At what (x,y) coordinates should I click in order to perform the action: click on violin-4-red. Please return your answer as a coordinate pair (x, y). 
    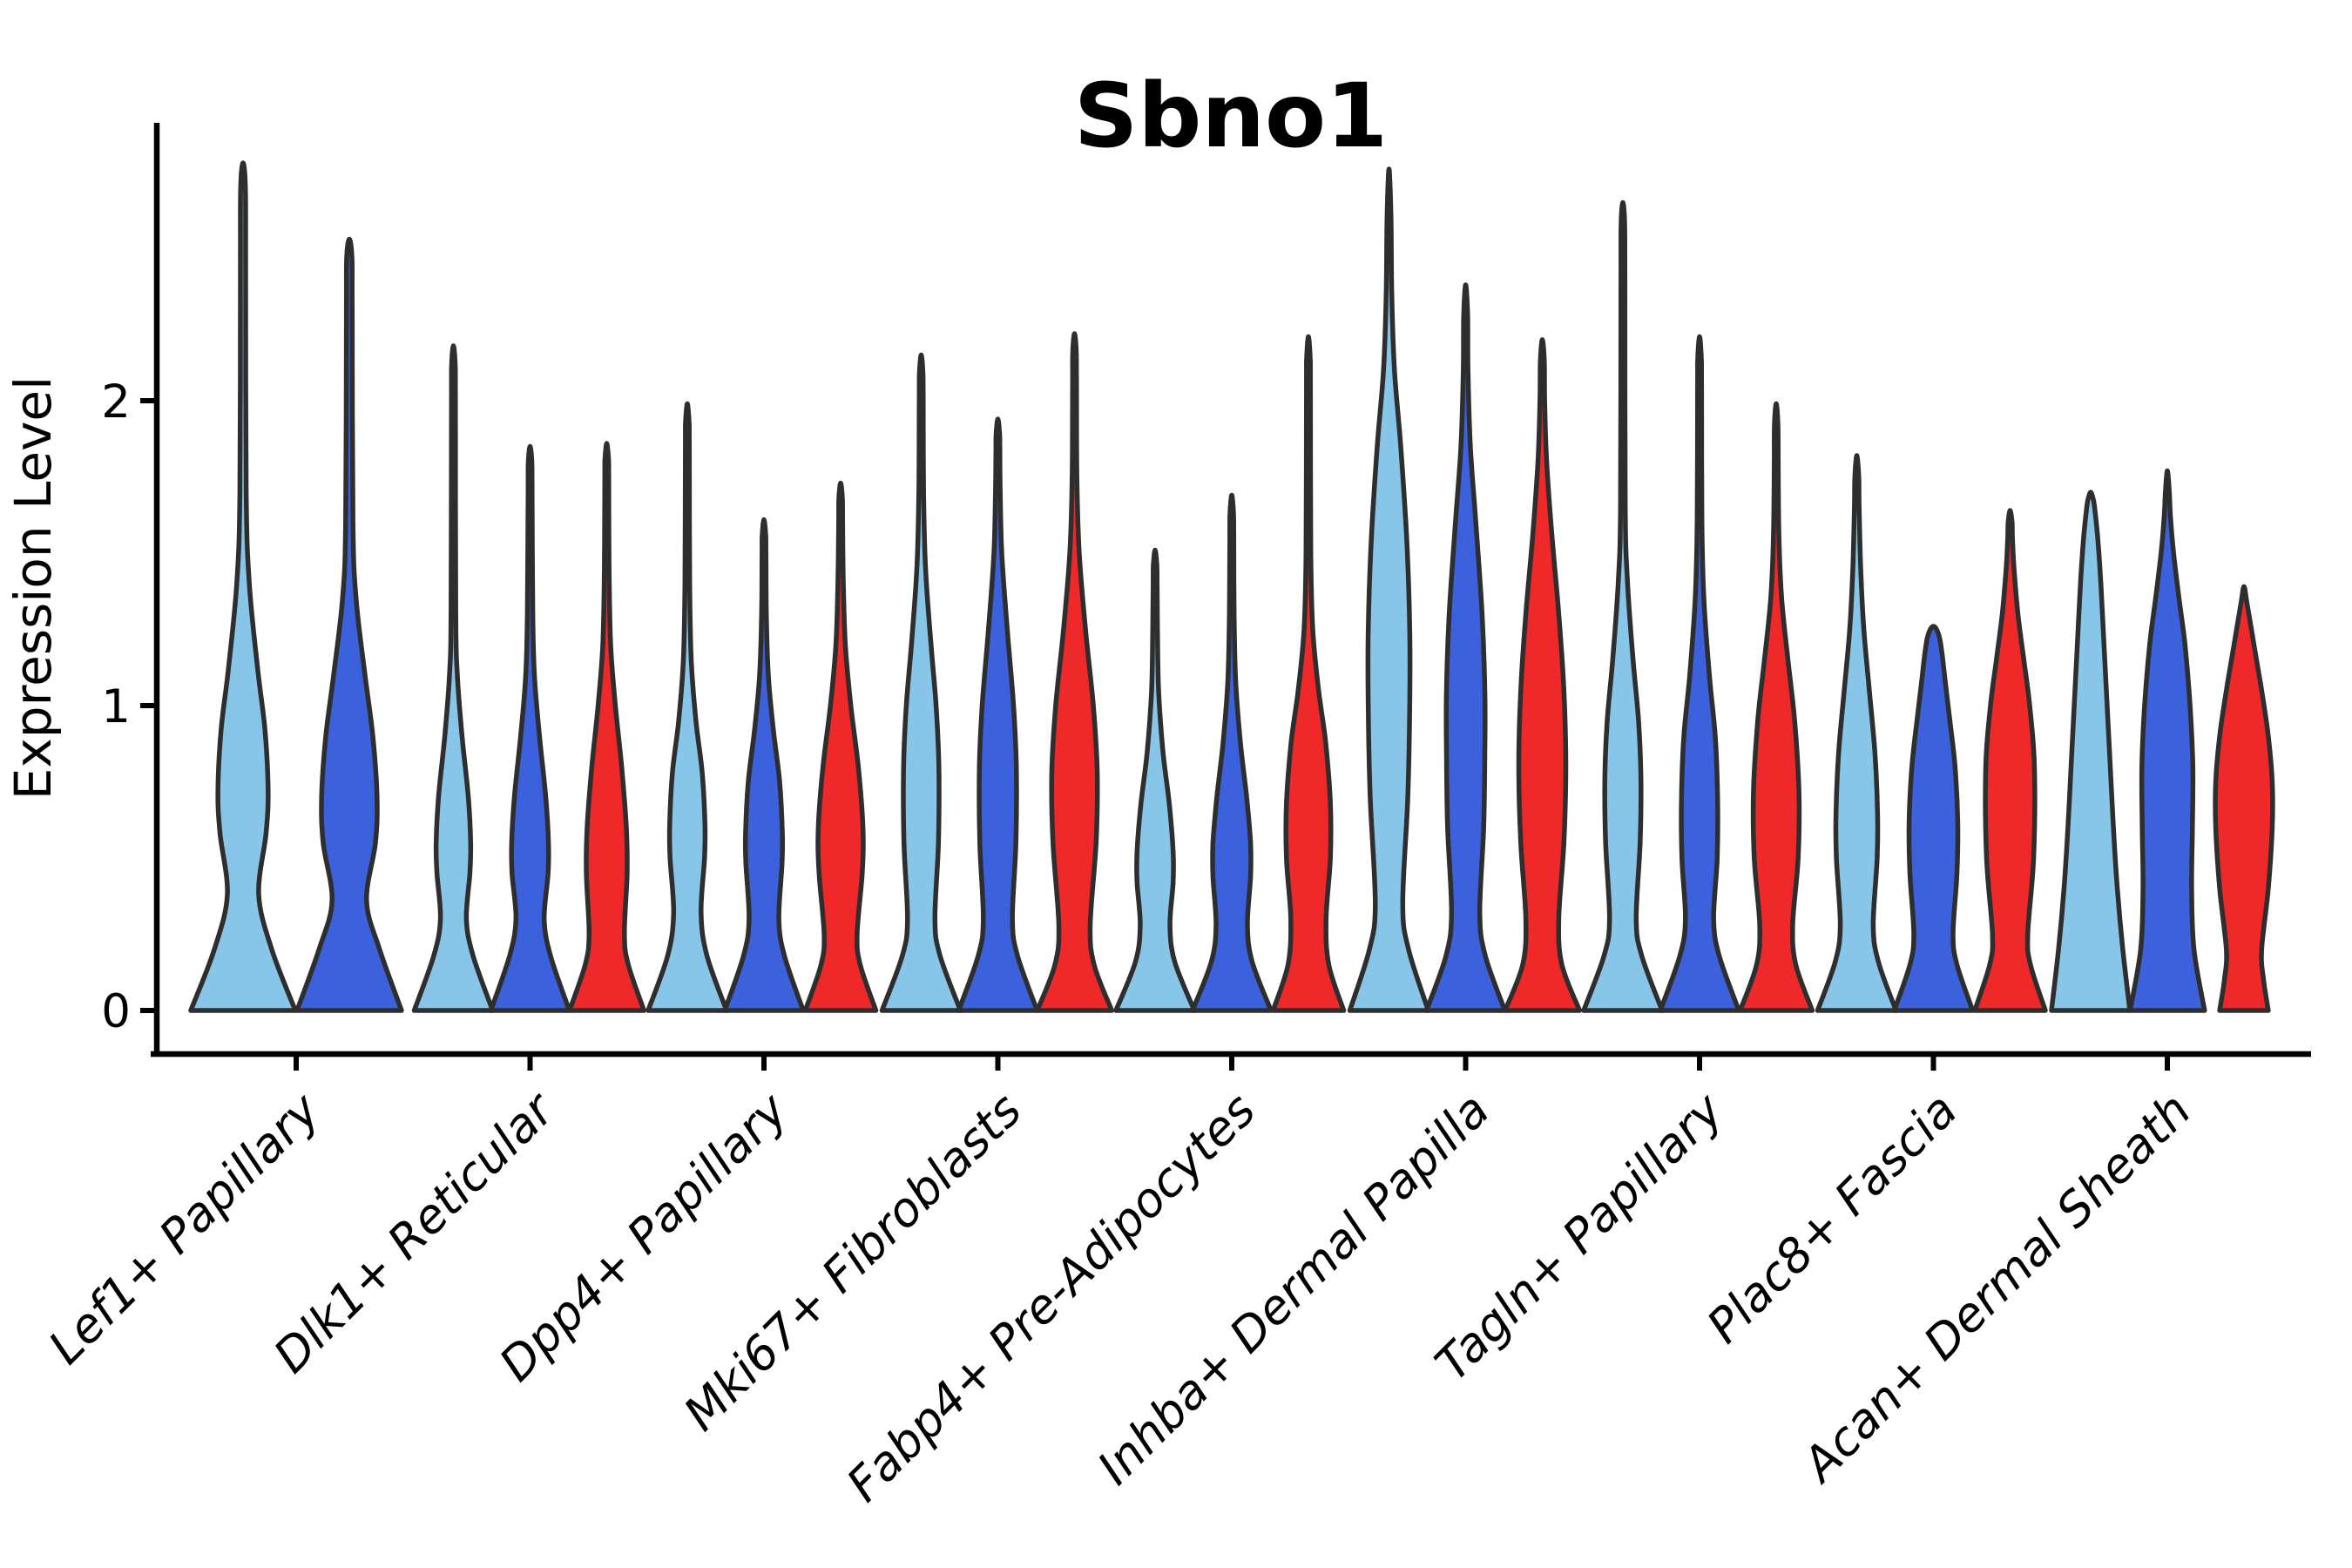
    Looking at the image, I should click on (1309, 673).